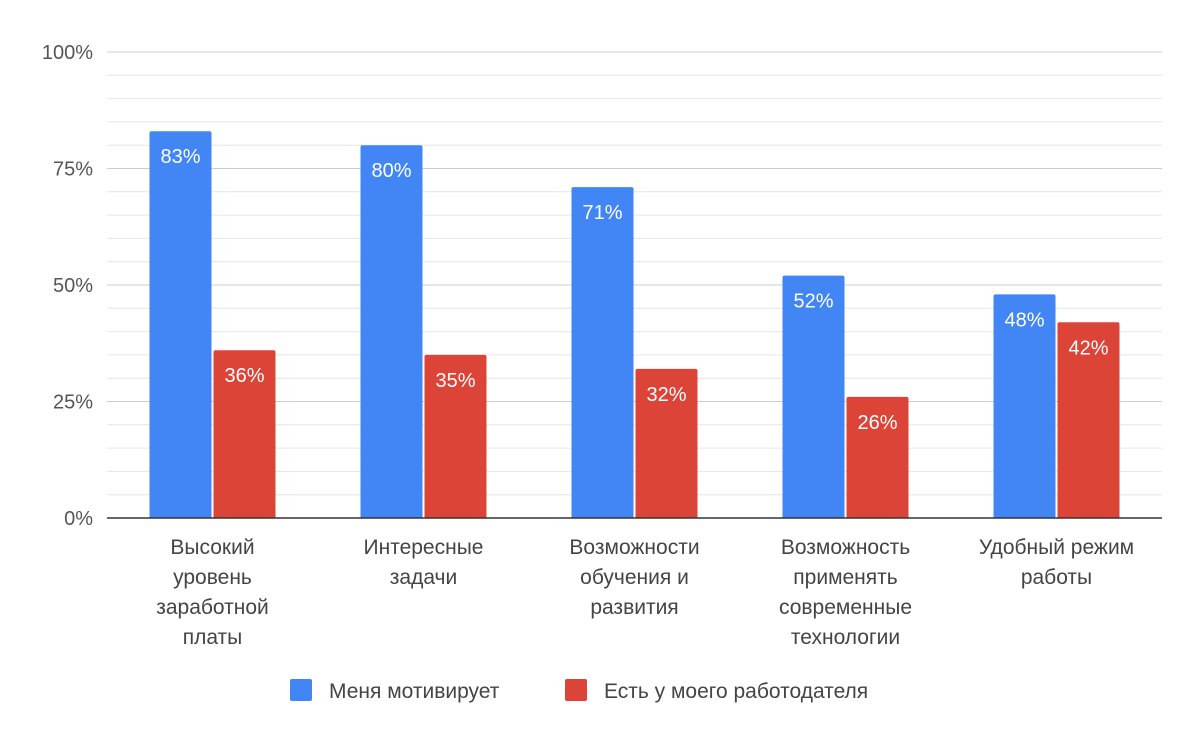 The height and width of the screenshot is (742, 1200). Describe the element at coordinates (391, 171) in the screenshot. I see `data-label: 80%` at that location.